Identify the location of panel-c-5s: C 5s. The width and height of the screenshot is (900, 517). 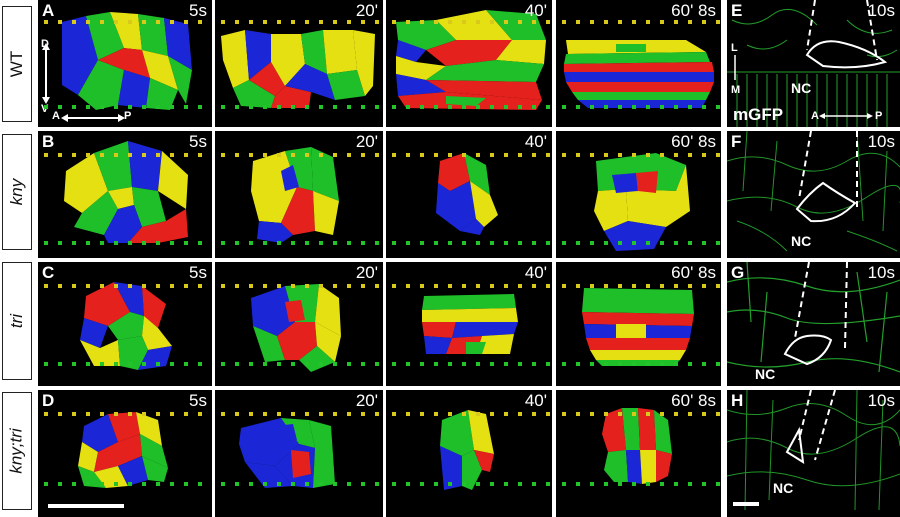
(125, 324).